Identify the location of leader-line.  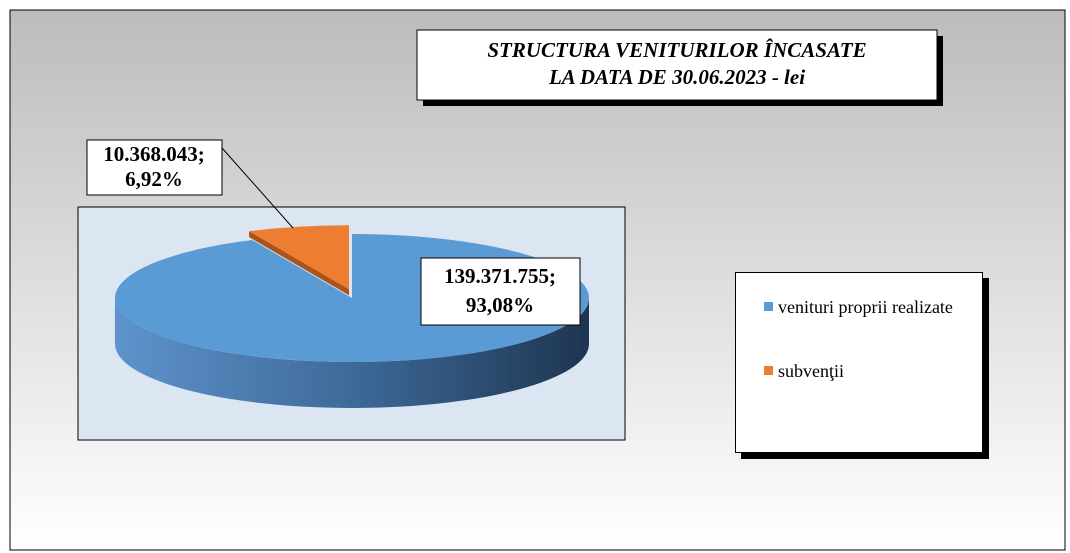
(257, 188).